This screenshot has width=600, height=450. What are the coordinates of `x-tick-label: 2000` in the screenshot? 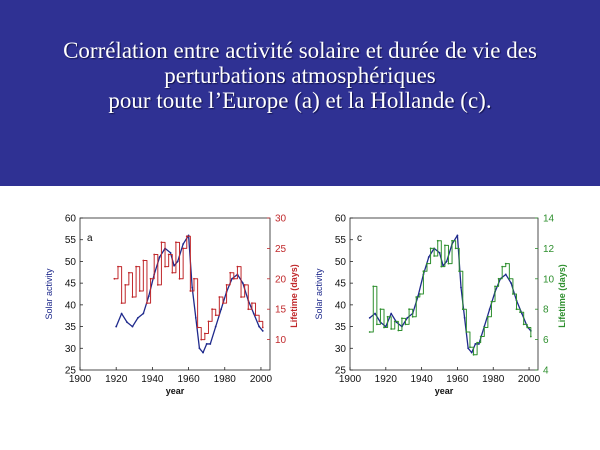 It's located at (261, 379).